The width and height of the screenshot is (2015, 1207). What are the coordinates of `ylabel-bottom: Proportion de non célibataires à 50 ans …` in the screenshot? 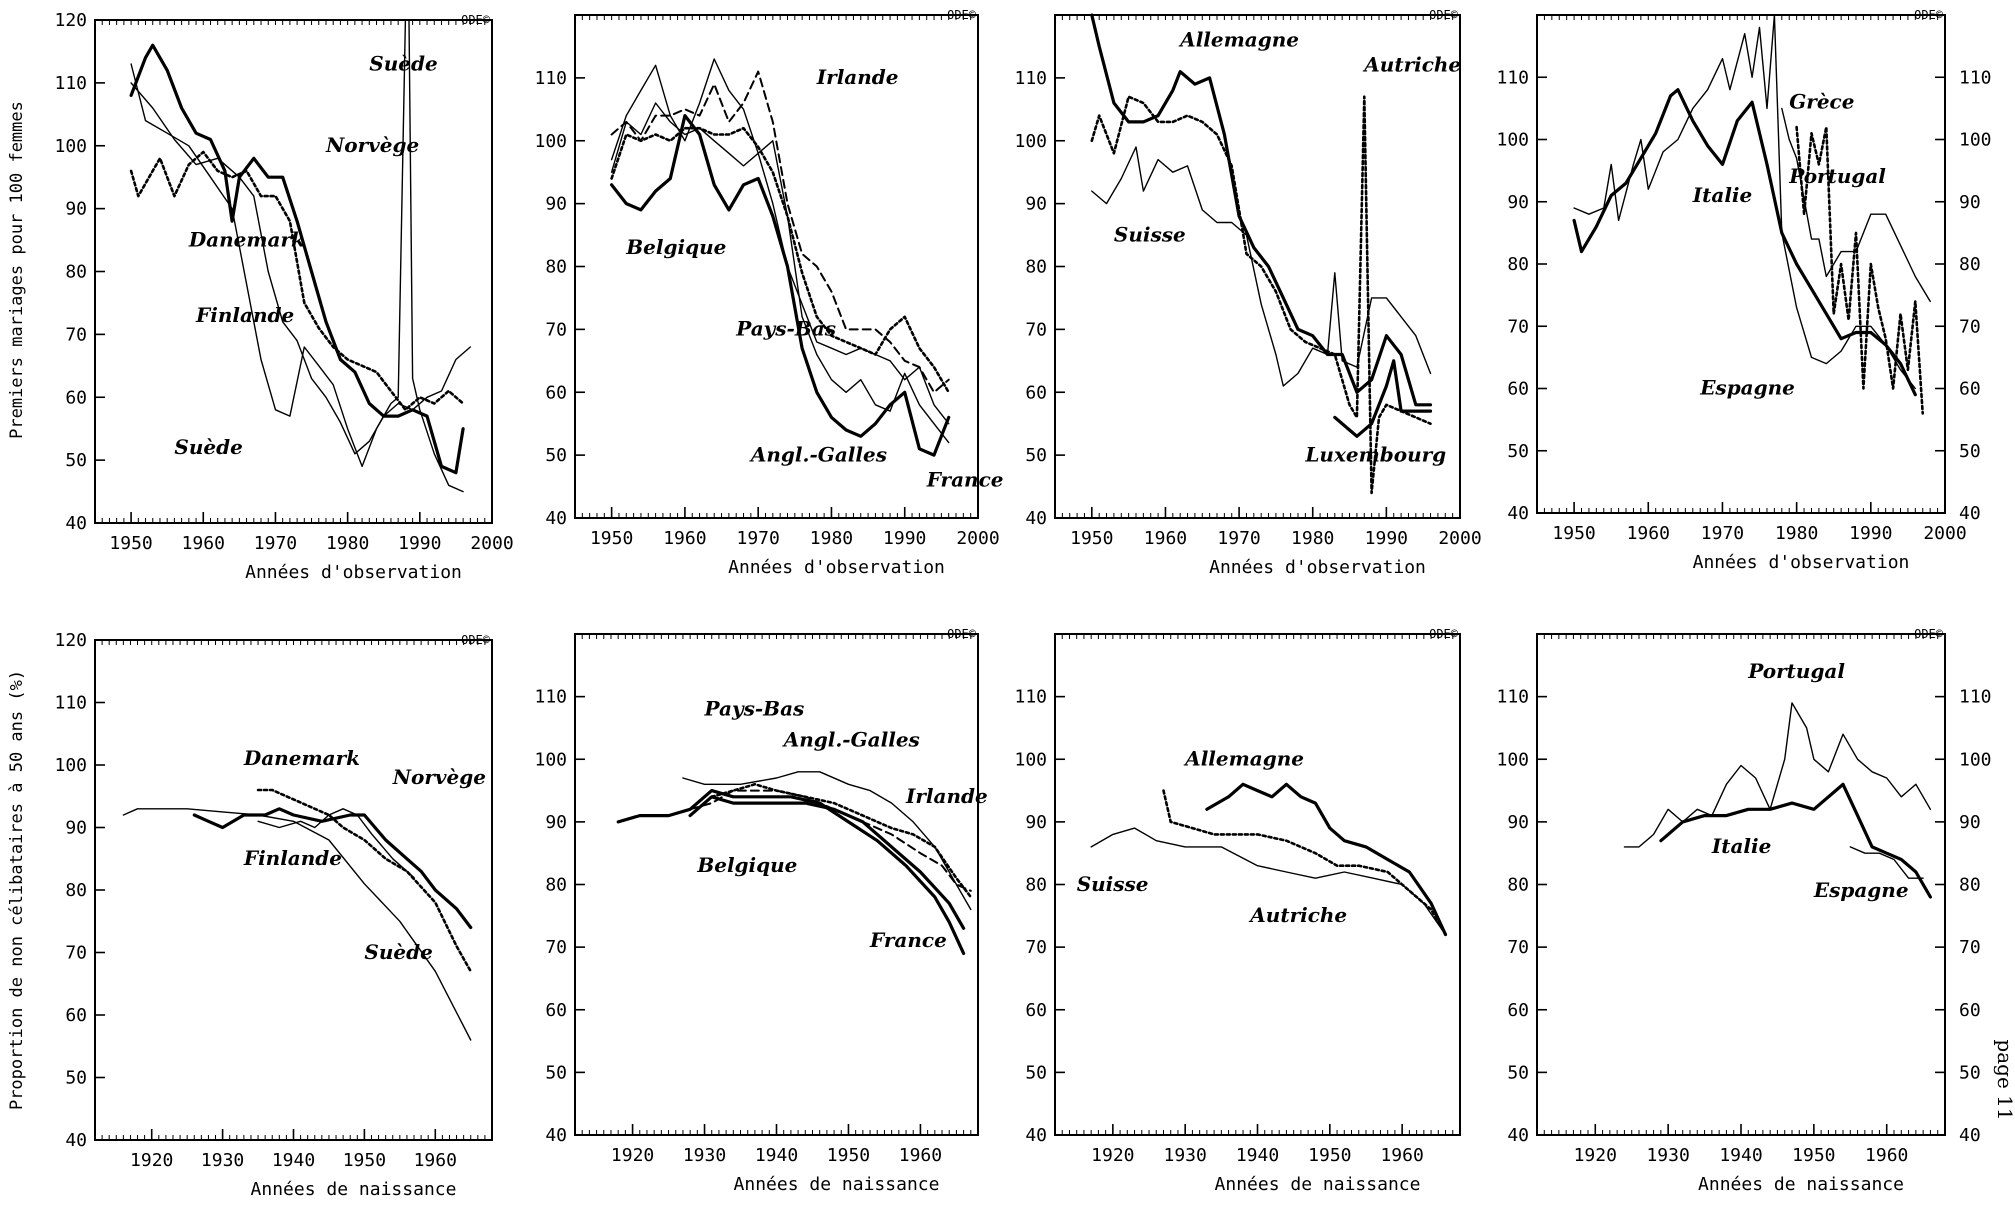 It's located at (17, 890).